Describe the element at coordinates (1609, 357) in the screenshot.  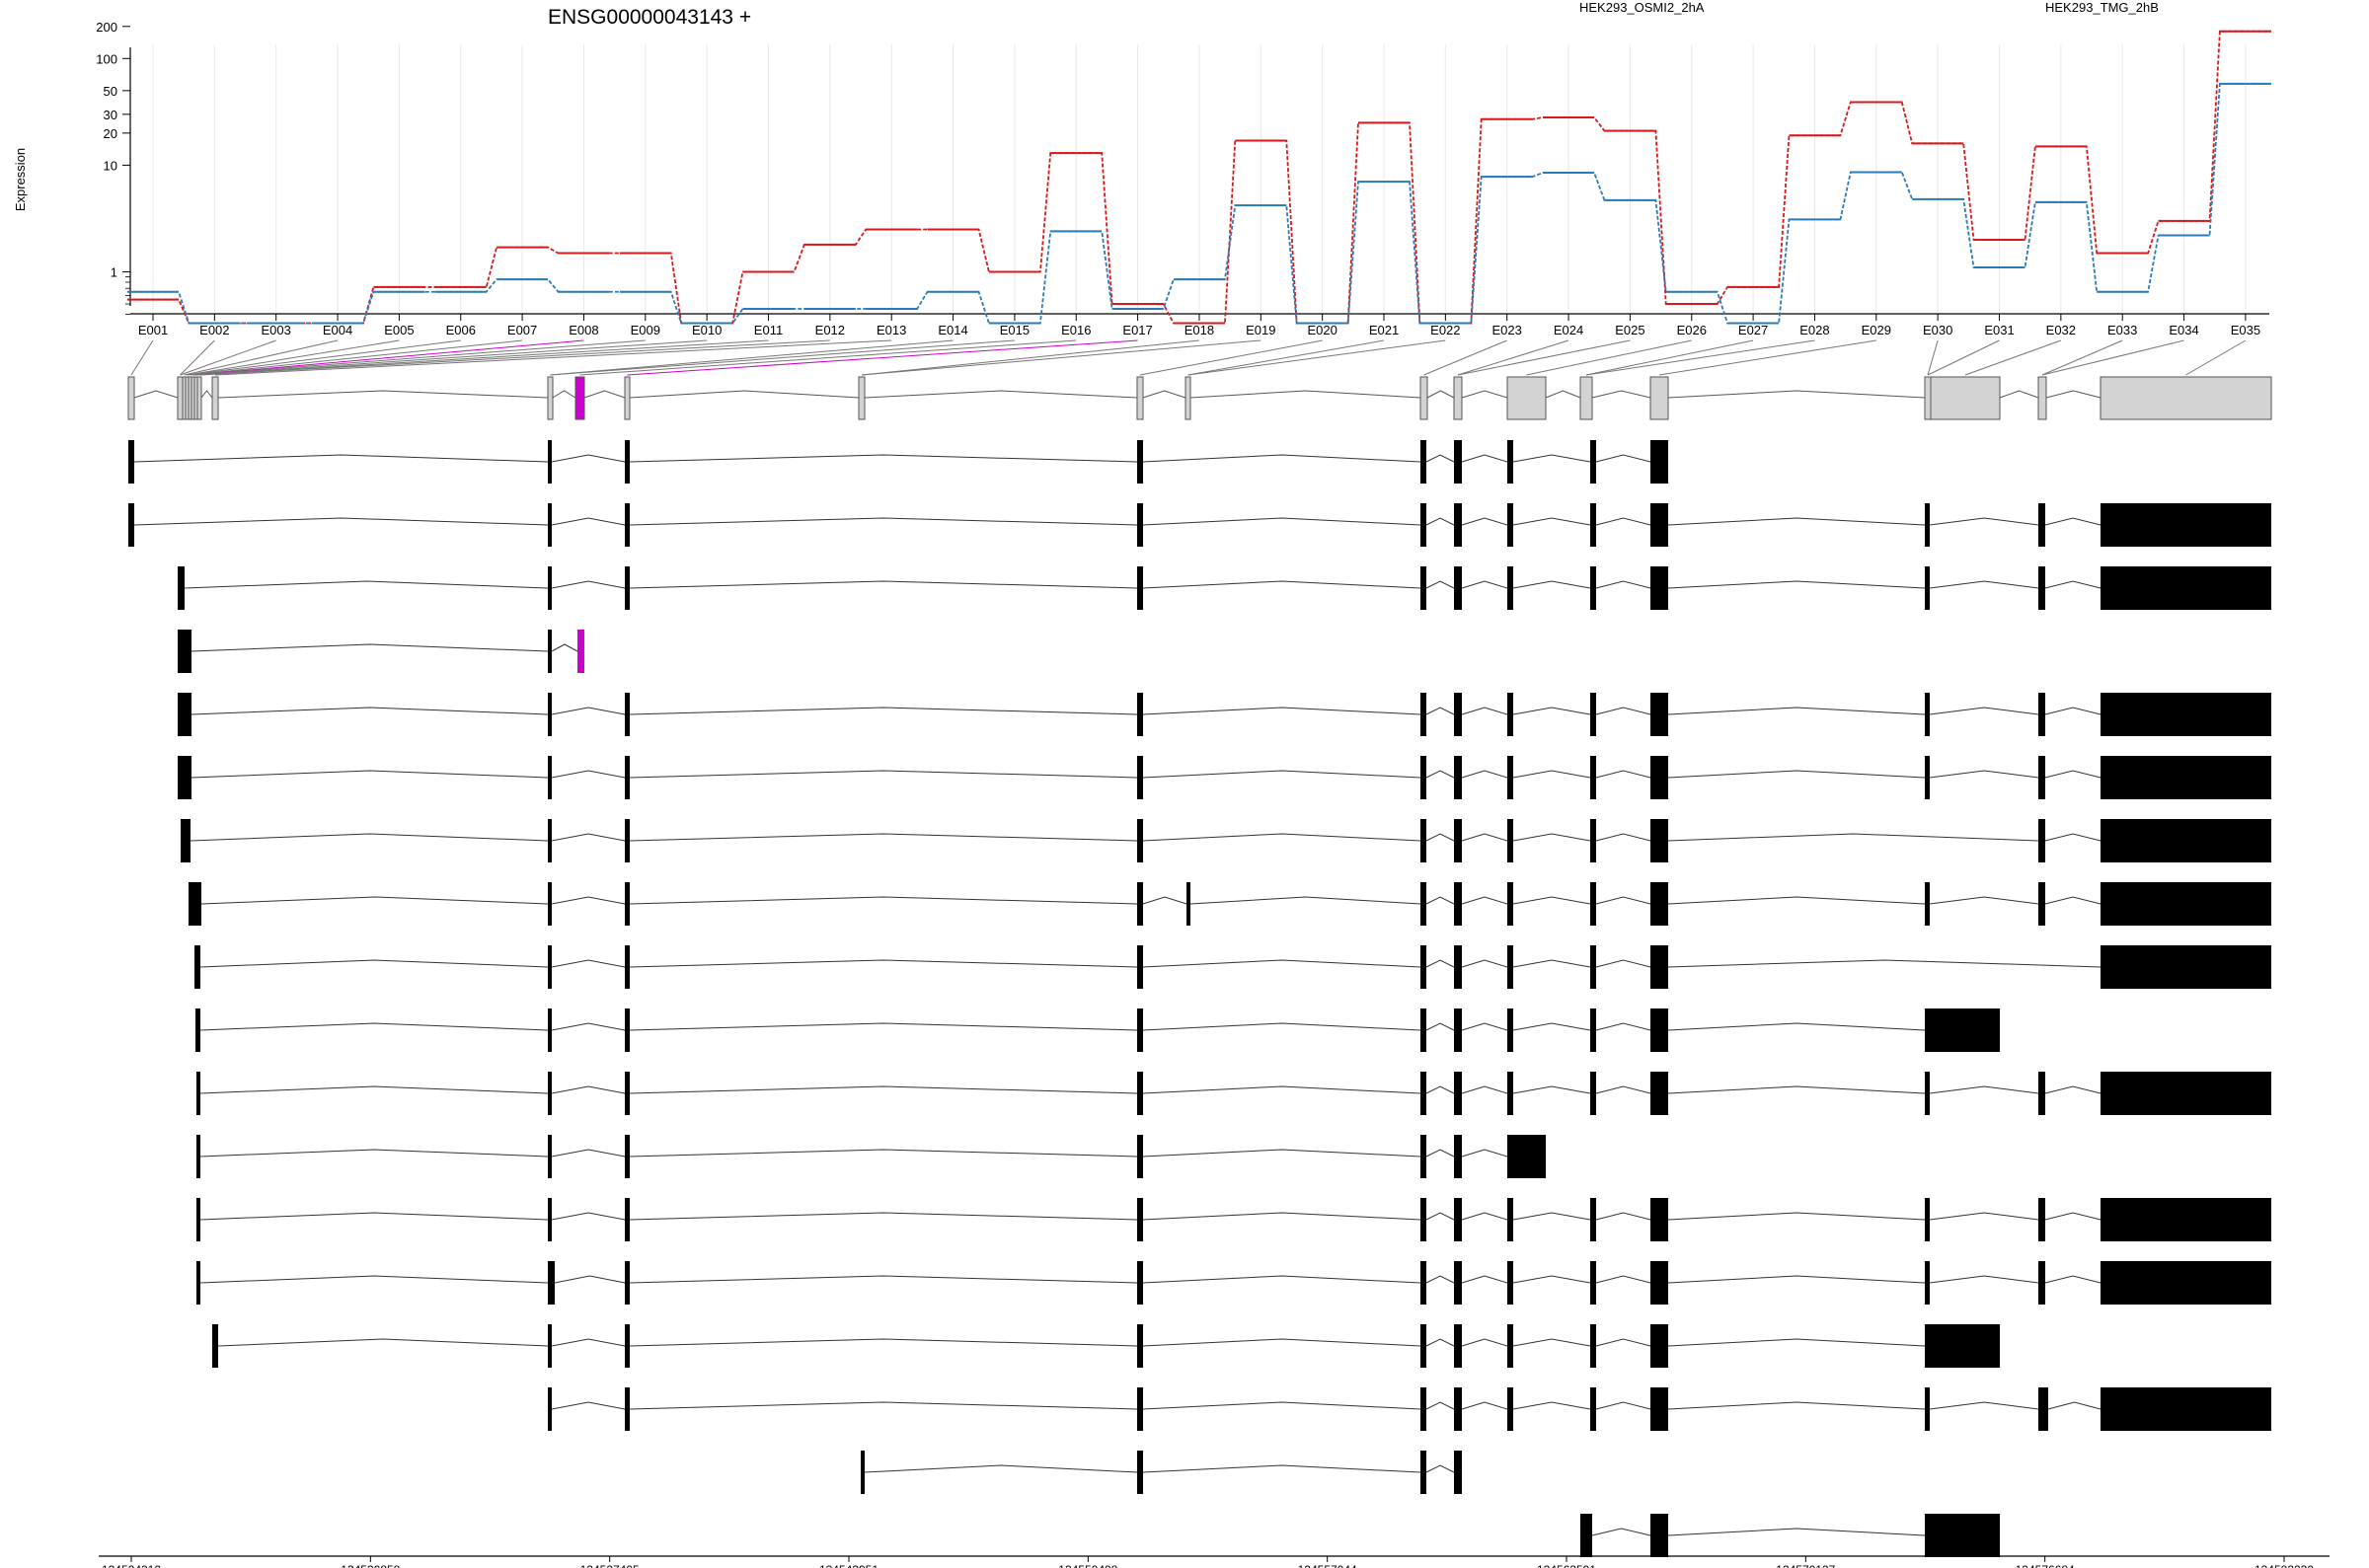
I see `connector-E026` at that location.